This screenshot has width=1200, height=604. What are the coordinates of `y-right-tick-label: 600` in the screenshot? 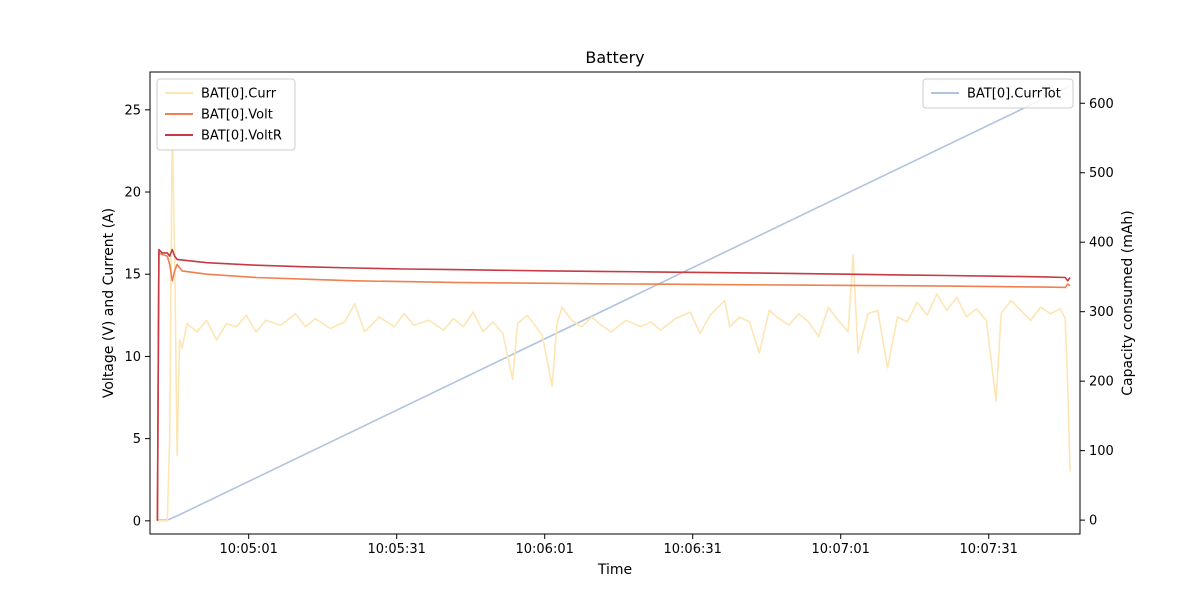 It's located at (1101, 104).